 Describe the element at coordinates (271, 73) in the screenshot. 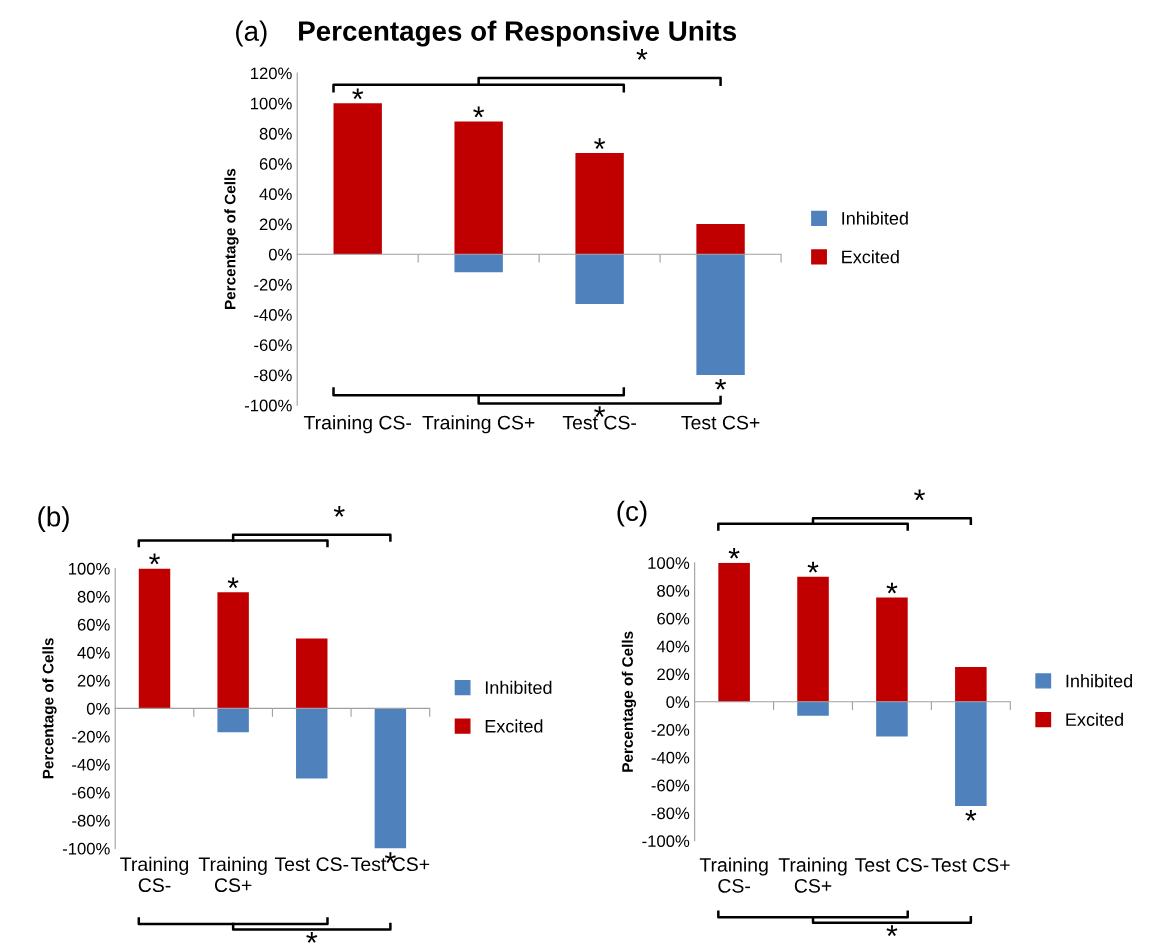

I see `y-tick-label: 120%` at that location.